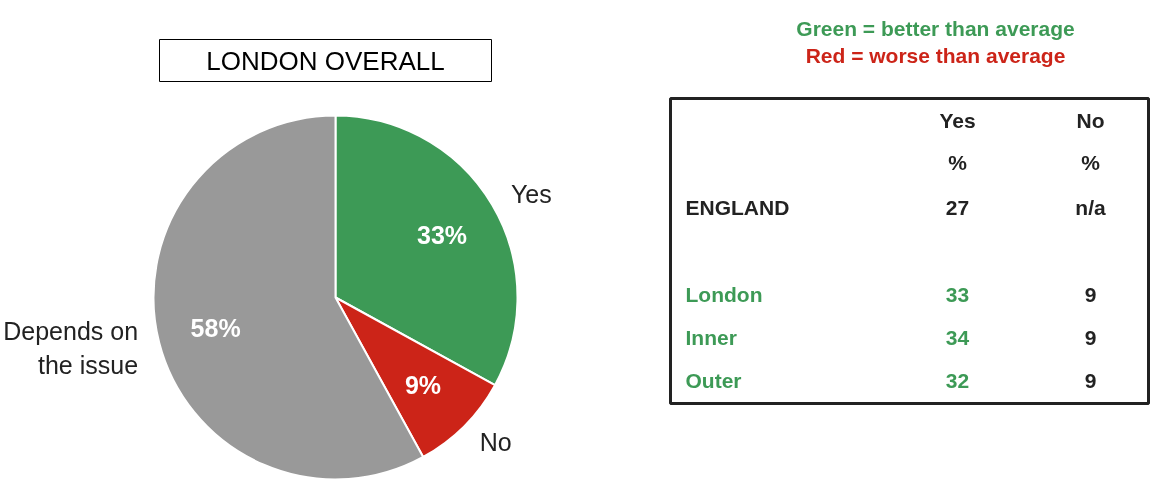  Describe the element at coordinates (957, 207) in the screenshot. I see `text: 27` at that location.